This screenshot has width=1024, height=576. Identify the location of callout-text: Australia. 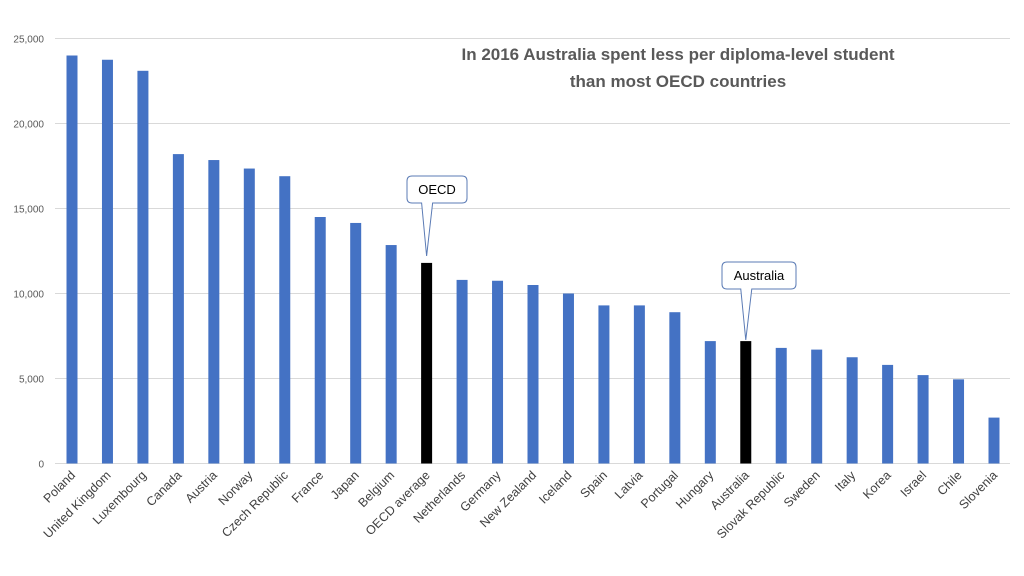
(759, 275).